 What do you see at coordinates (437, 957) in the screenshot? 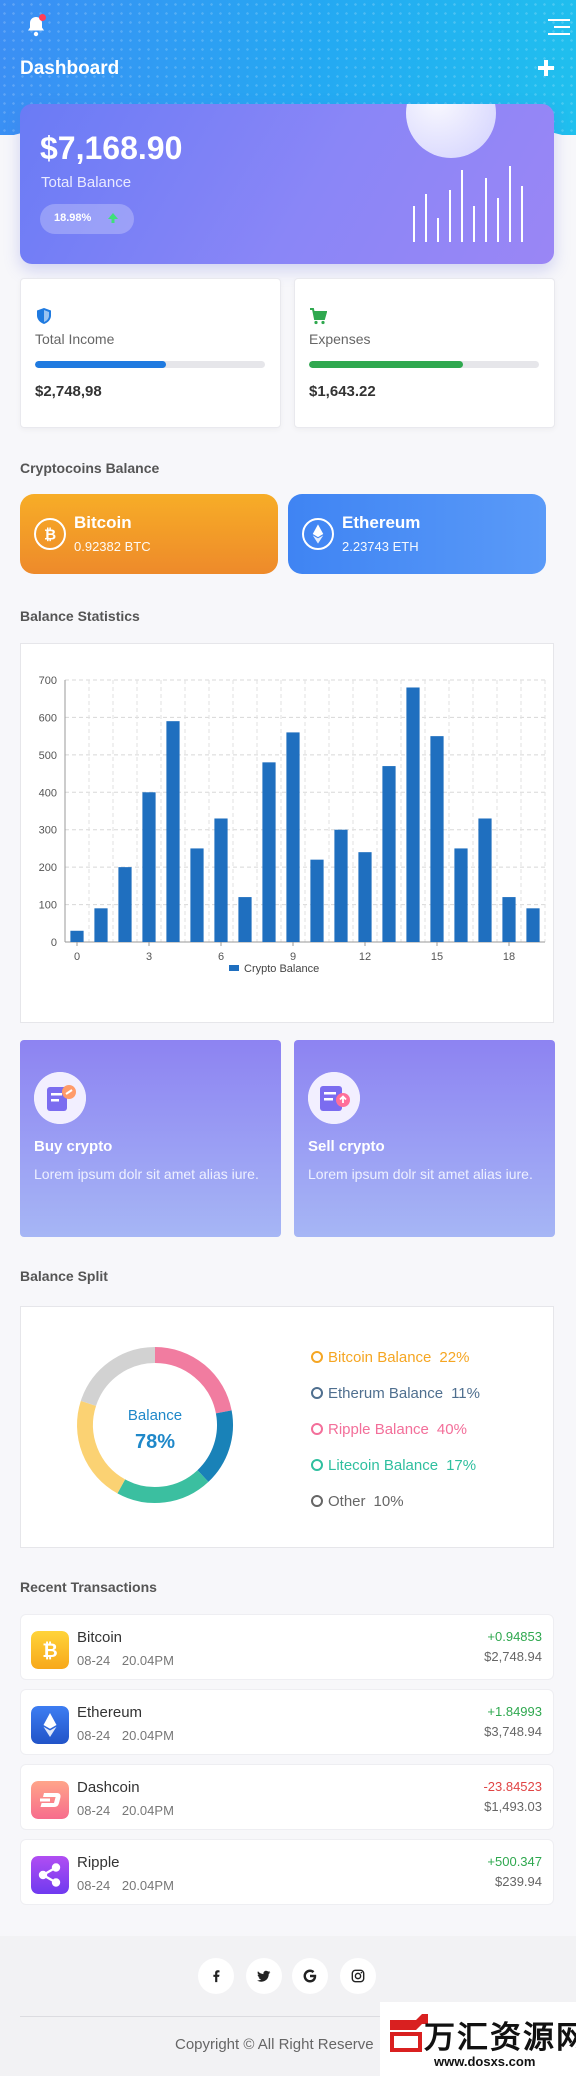
I see `x-tick-label: 15` at bounding box center [437, 957].